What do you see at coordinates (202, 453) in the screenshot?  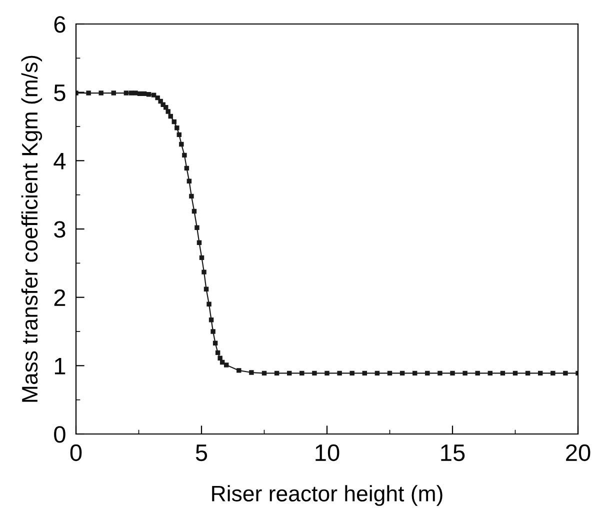 I see `x-tick-label: 5` at bounding box center [202, 453].